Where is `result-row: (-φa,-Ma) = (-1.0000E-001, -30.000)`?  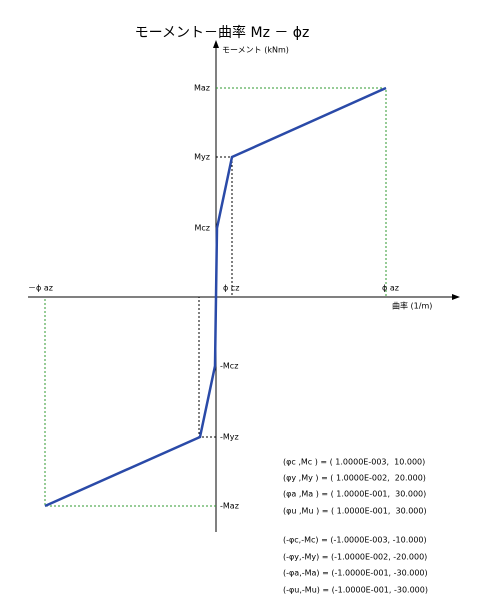
result-row: (-φa,-Ma) = (-1.0000E-001, -30.000) is located at coordinates (355, 573).